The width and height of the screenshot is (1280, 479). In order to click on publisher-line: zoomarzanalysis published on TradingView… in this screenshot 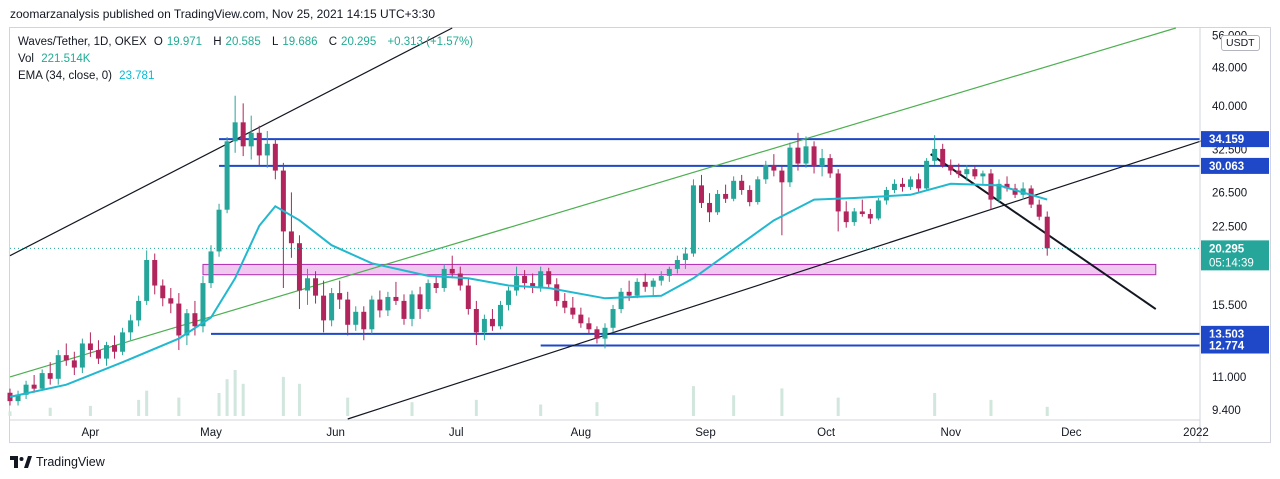, I will do `click(223, 14)`.